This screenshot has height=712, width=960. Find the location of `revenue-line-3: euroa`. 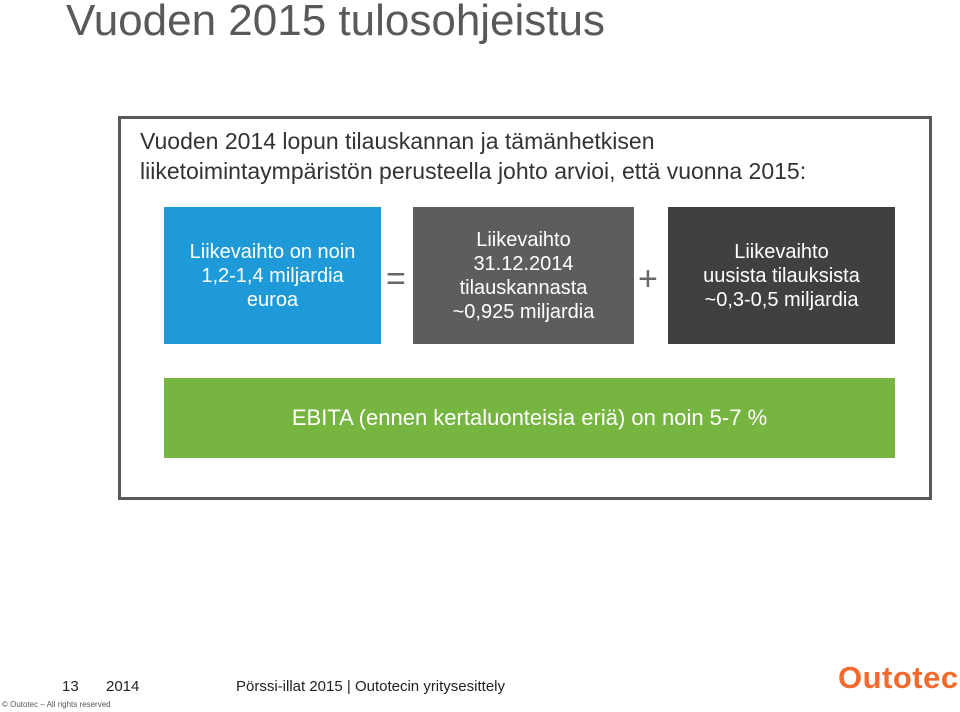

revenue-line-3: euroa is located at coordinates (272, 299).